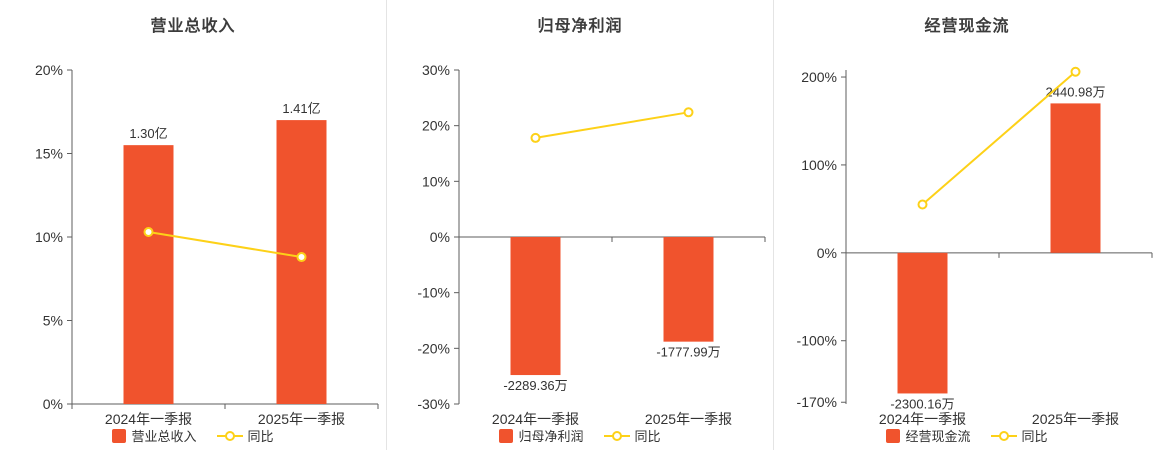 The height and width of the screenshot is (450, 1160). Describe the element at coordinates (193, 26) in the screenshot. I see `chart-title-revenue: 营业总收入` at that location.